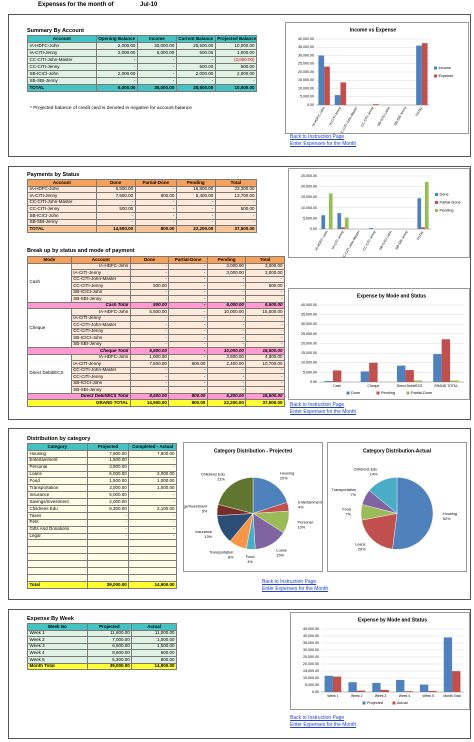  I want to click on table-row: Childrens Edu 8,300.00 2,100.00, so click(102, 509).